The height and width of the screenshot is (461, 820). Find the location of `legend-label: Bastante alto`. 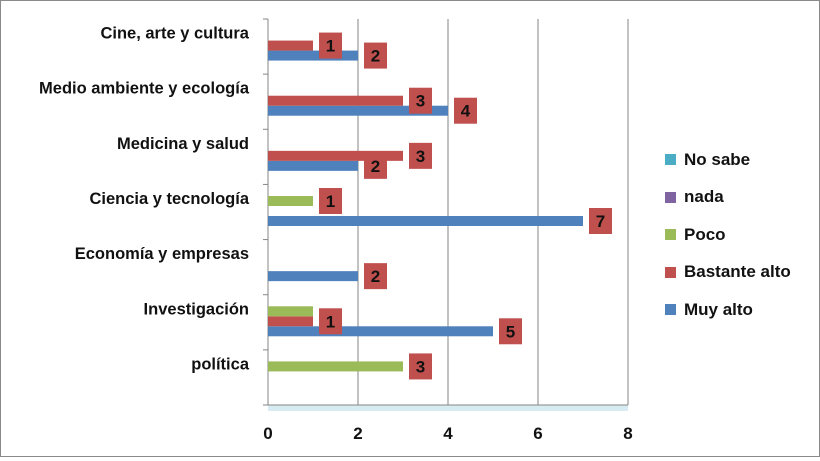

legend-label: Bastante alto is located at coordinates (737, 272).